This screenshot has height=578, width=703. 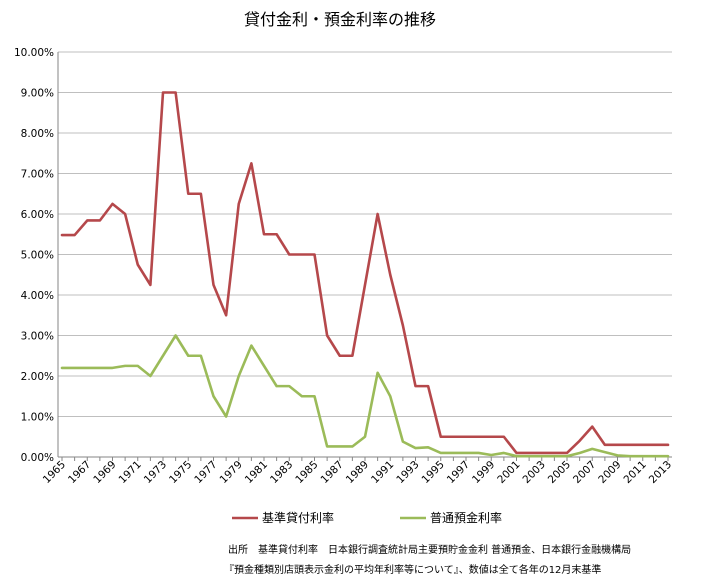 What do you see at coordinates (37, 418) in the screenshot?
I see `y-tick-label: 1.00%` at bounding box center [37, 418].